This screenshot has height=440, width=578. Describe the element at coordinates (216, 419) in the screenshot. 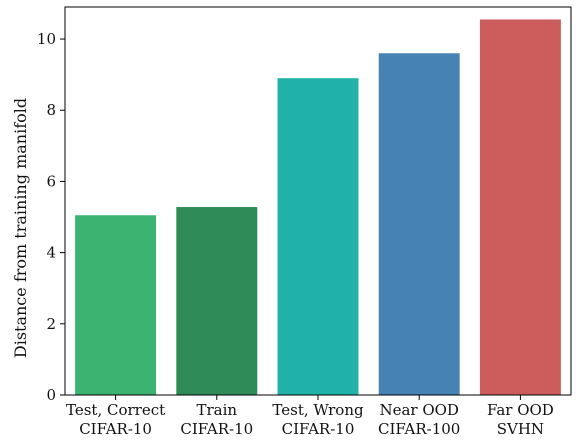

I see `x-tick-label: Train CIFAR-10` at that location.